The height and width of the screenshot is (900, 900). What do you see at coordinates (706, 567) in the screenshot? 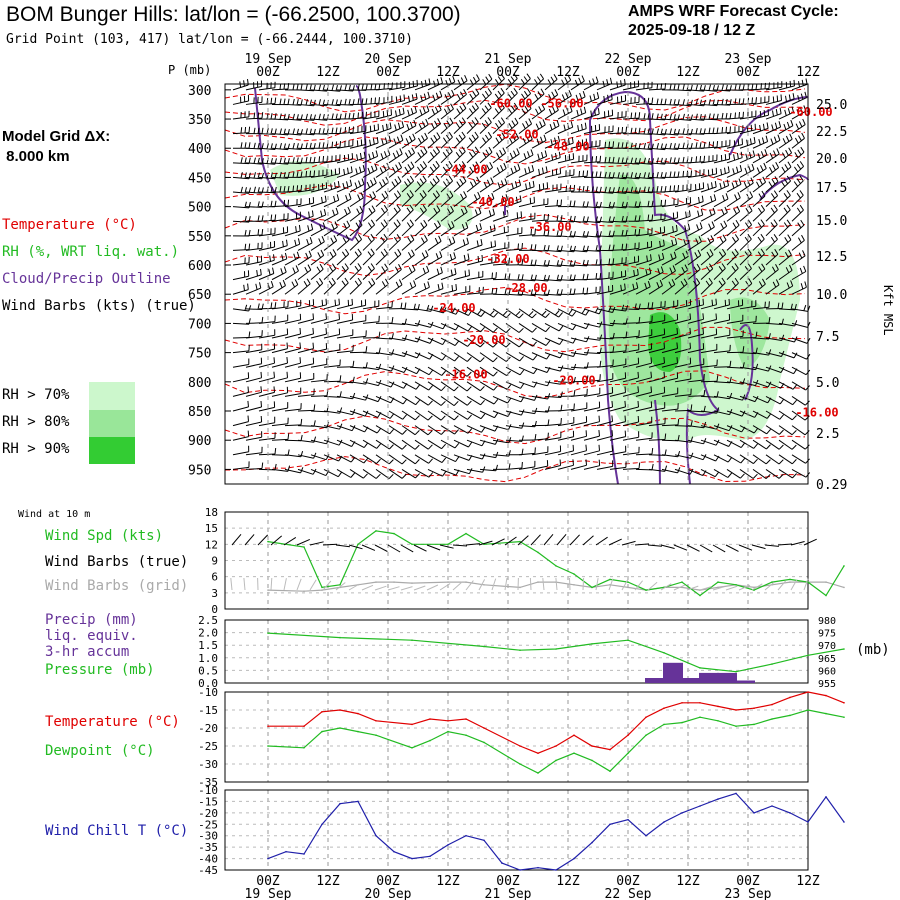
I see `surface-wind-barb` at bounding box center [706, 567].